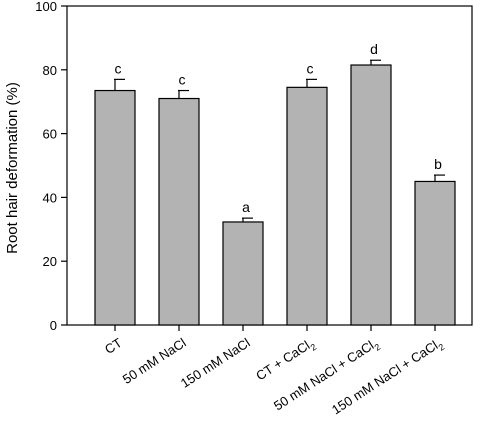 The height and width of the screenshot is (445, 500). Describe the element at coordinates (438, 164) in the screenshot. I see `significance-letter: b` at that location.